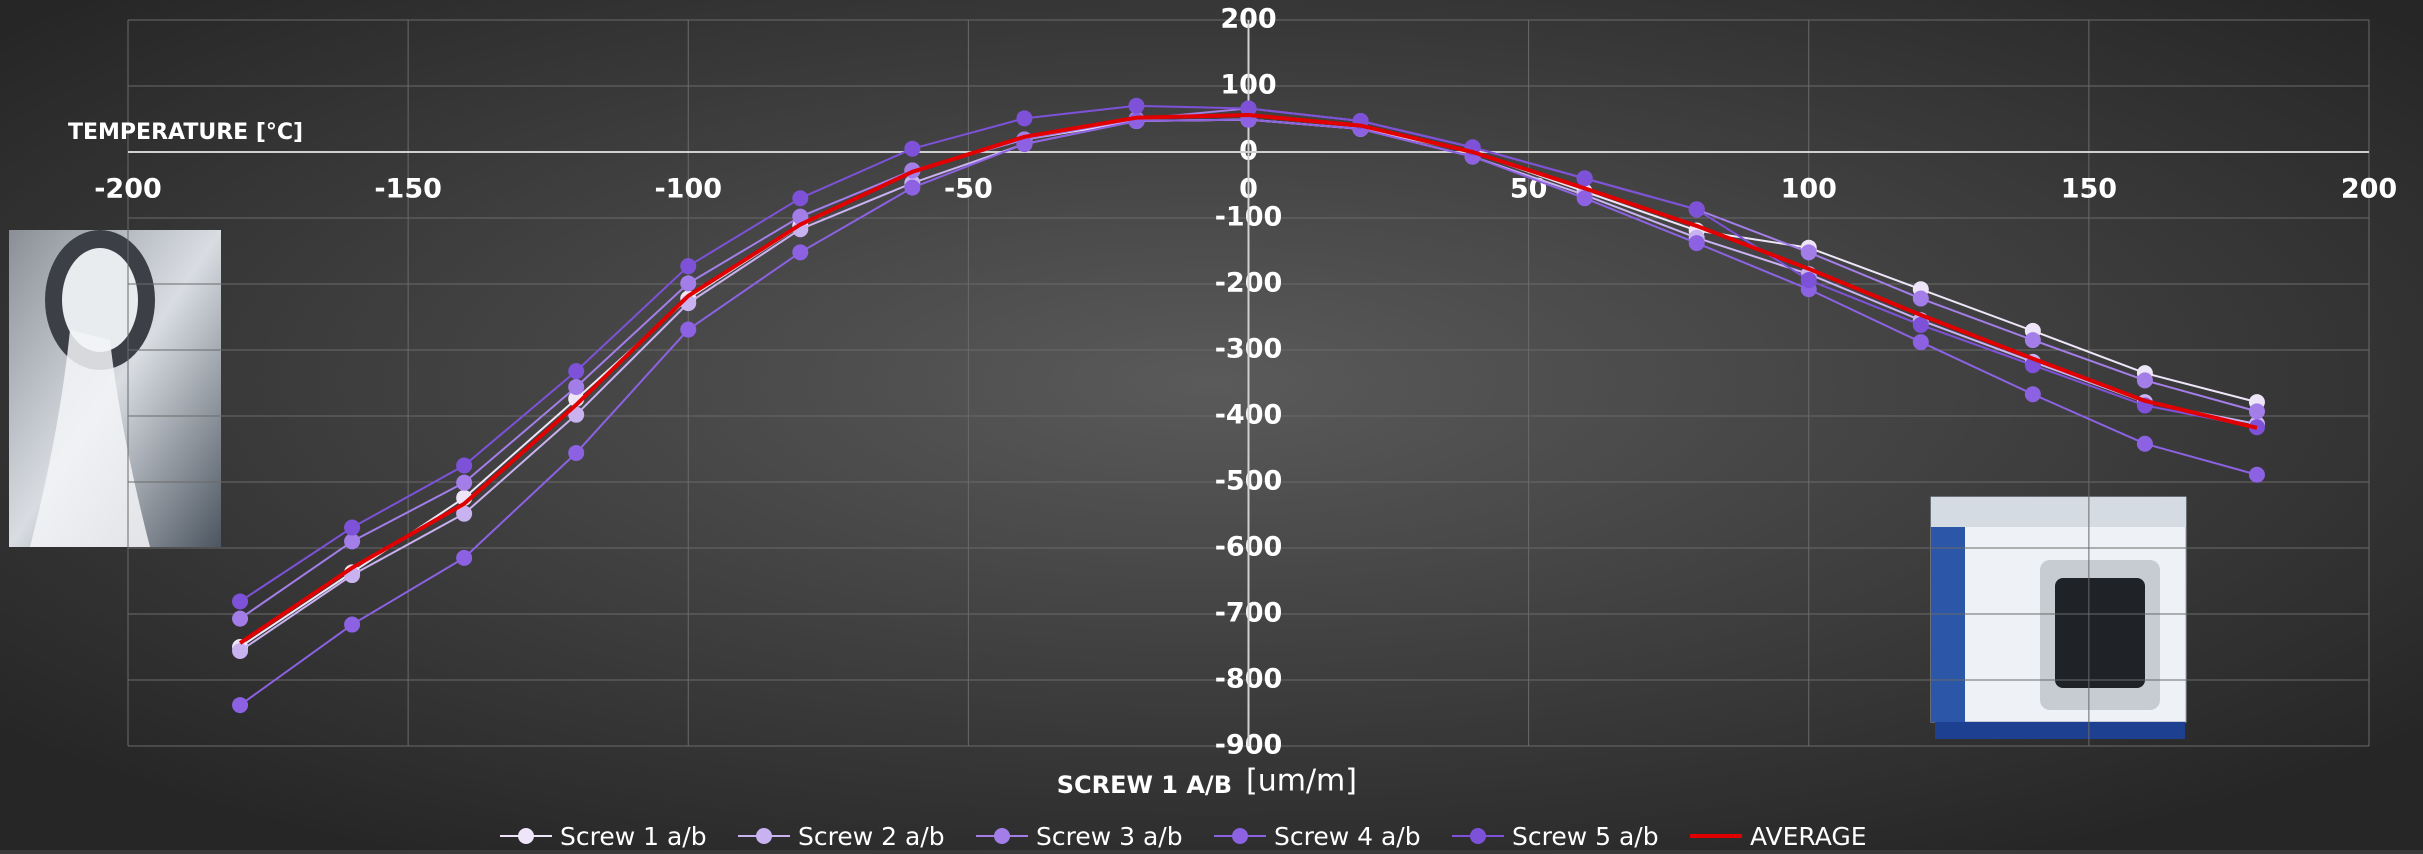 Image resolution: width=2423 pixels, height=854 pixels. Describe the element at coordinates (968, 189) in the screenshot. I see `x-tick-label: -50` at that location.